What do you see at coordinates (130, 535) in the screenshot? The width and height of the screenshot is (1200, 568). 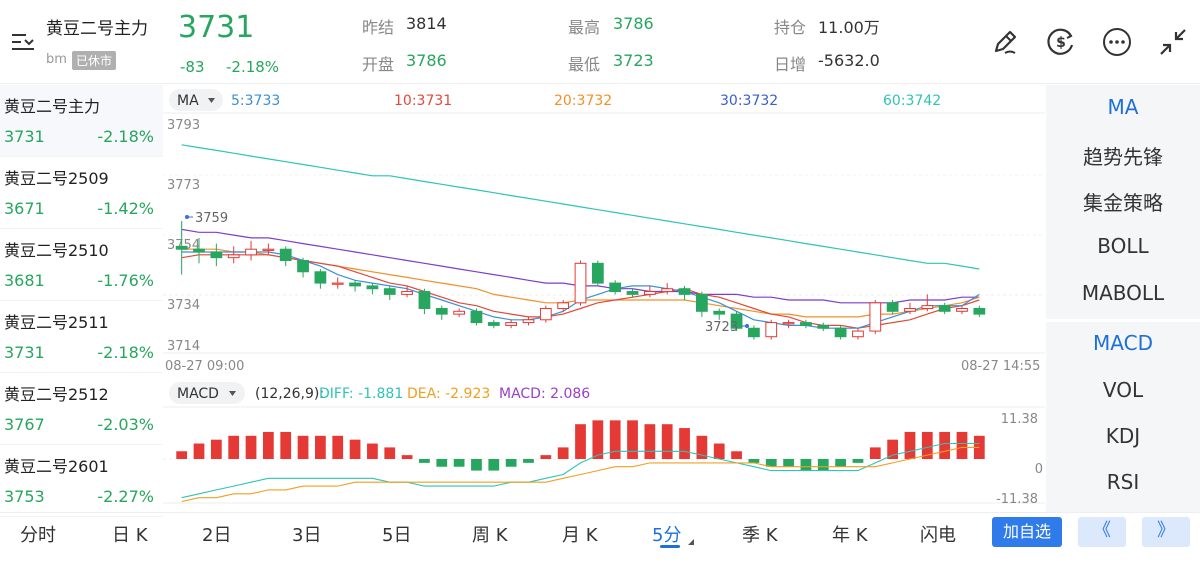 I see `timeframe-daily: 日 K` at bounding box center [130, 535].